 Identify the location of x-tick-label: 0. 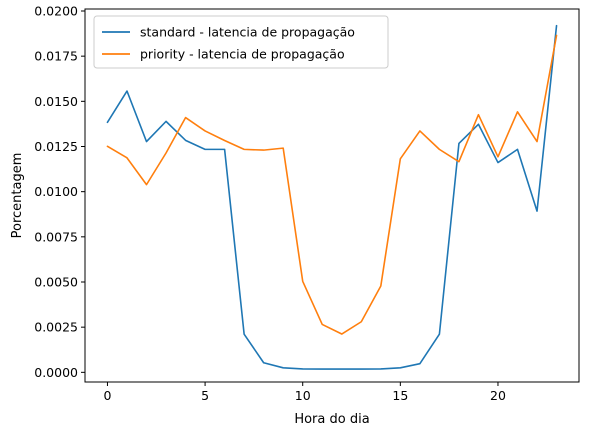
(107, 395).